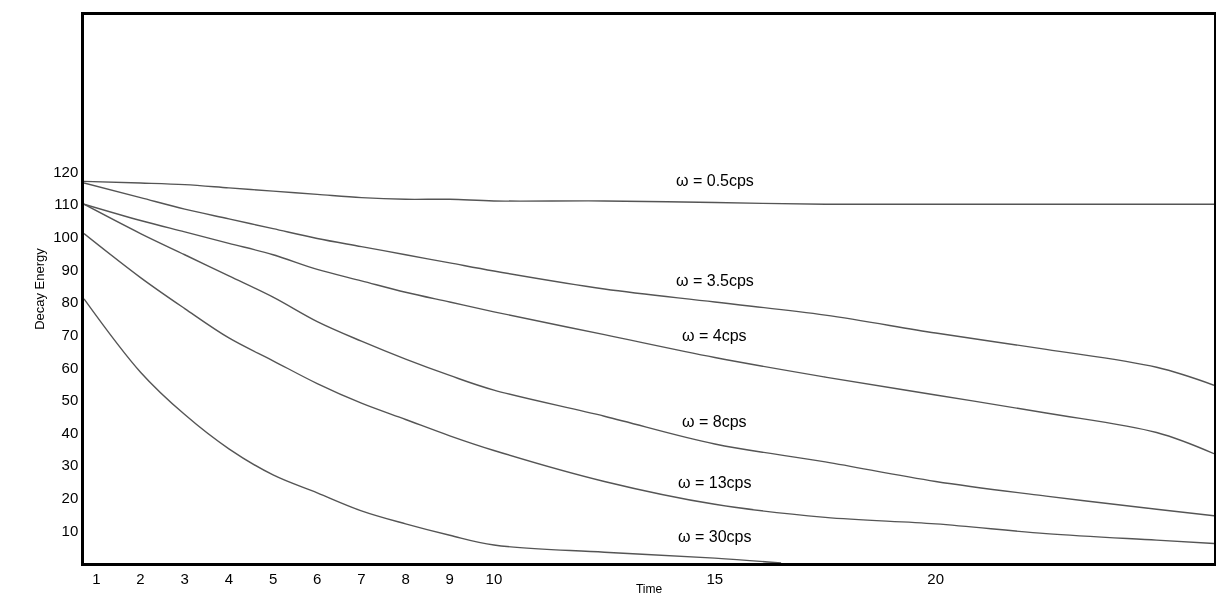  I want to click on x-tick-label: 1, so click(96, 578).